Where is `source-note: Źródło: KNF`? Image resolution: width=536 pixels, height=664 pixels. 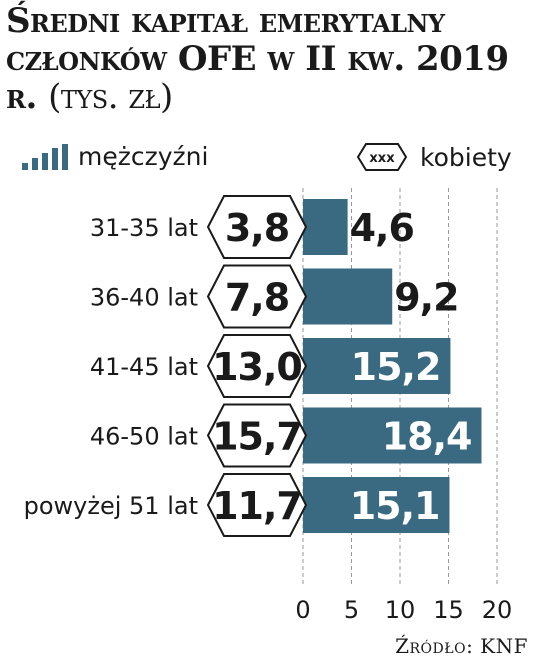 source-note: Źródło: KNF is located at coordinates (461, 646).